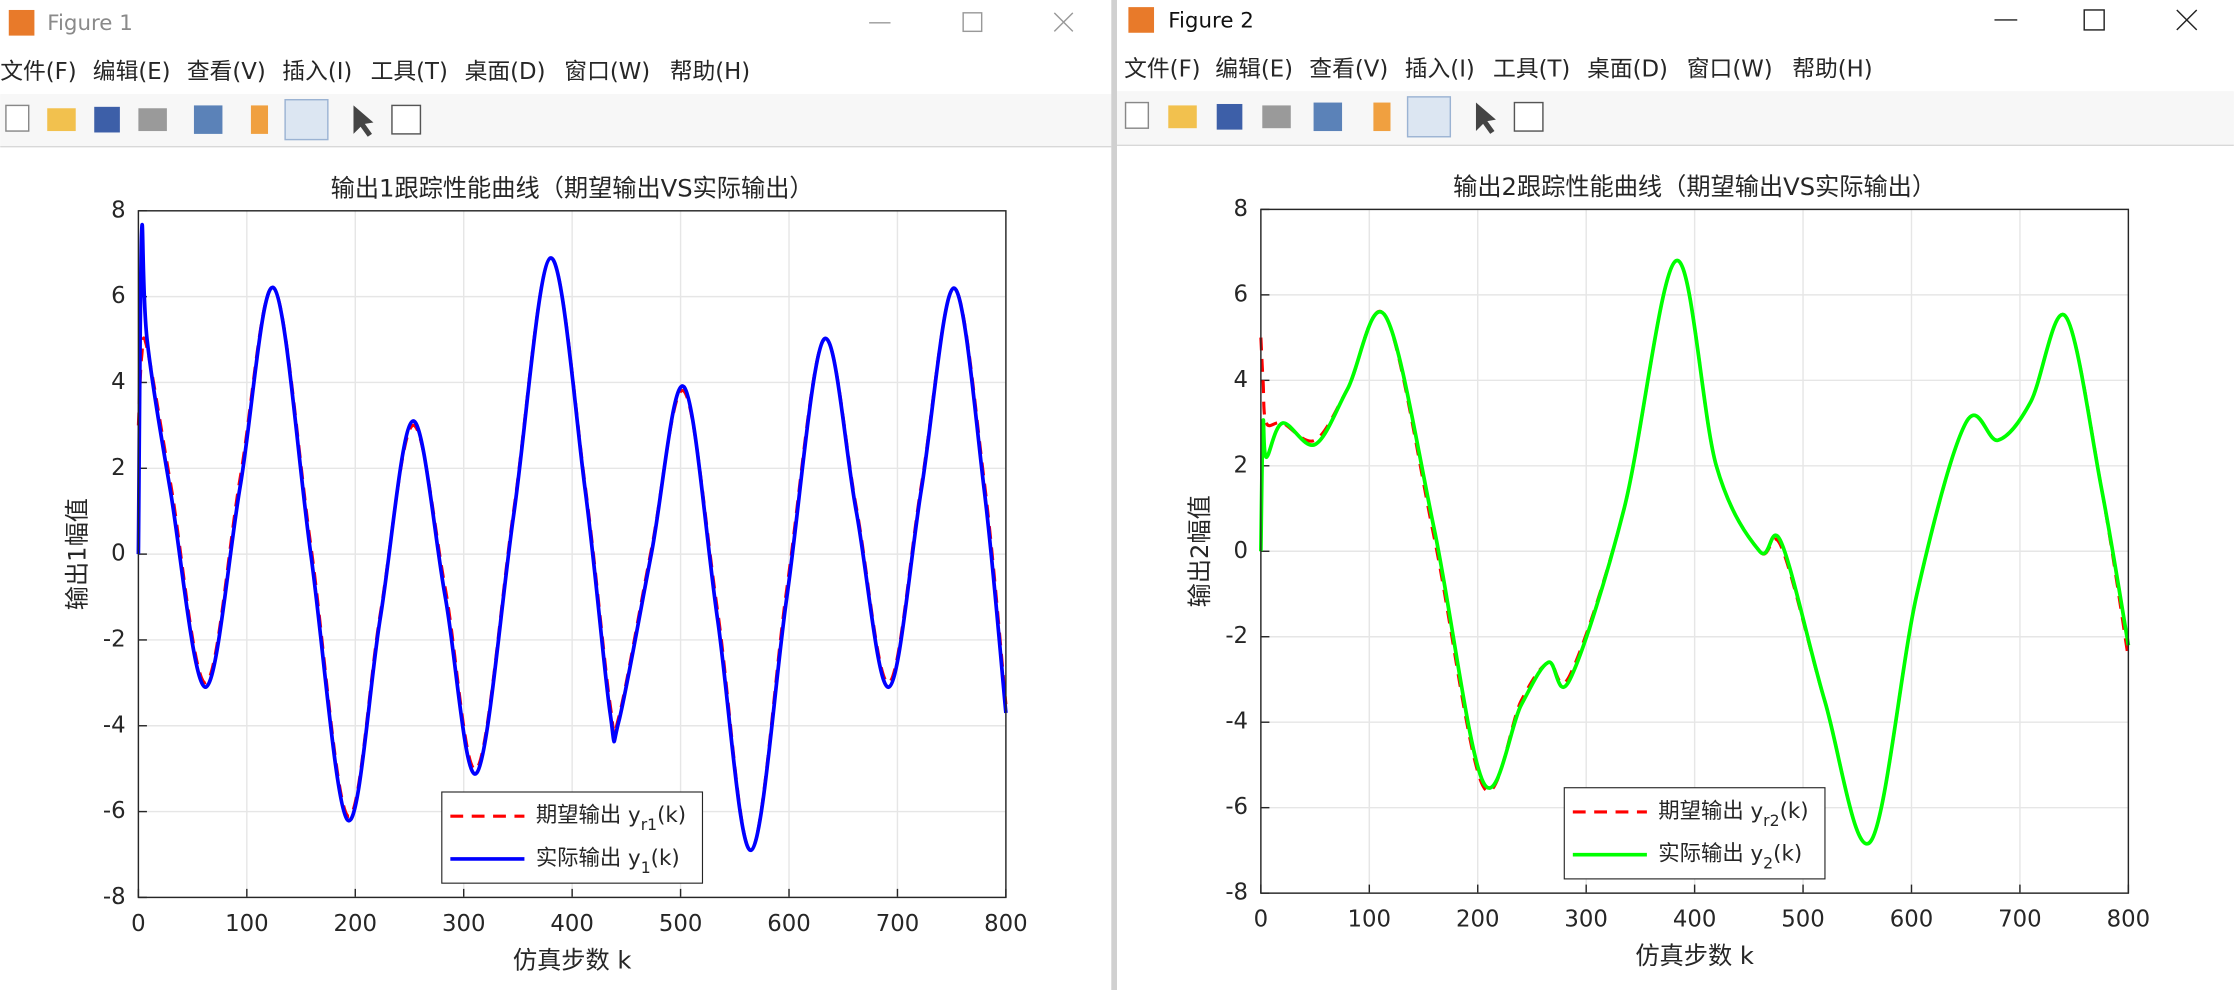 The image size is (2234, 990). I want to click on legend-subscript: 2, so click(1768, 863).